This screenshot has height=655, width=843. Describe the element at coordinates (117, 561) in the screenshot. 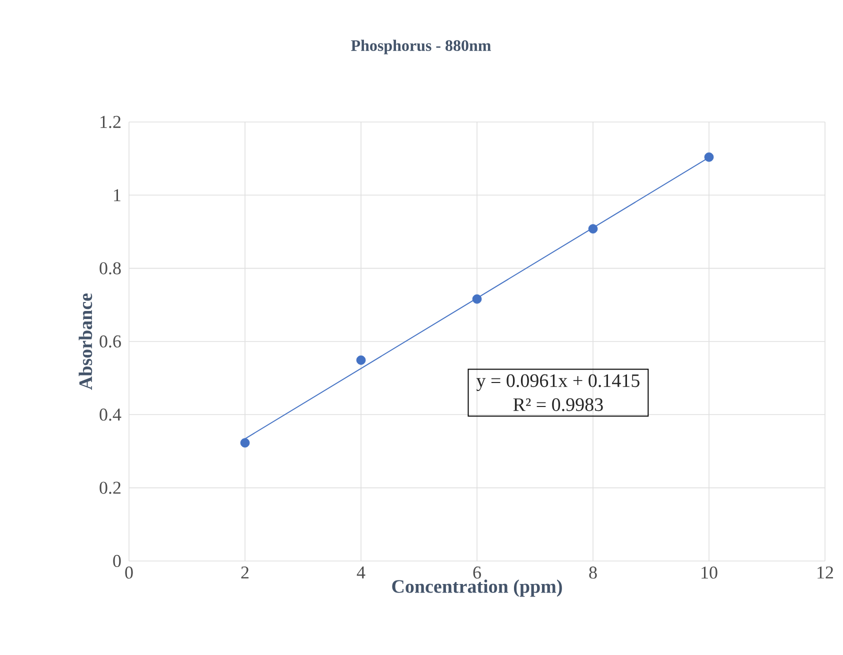

I see `y-tick-label: 0` at that location.